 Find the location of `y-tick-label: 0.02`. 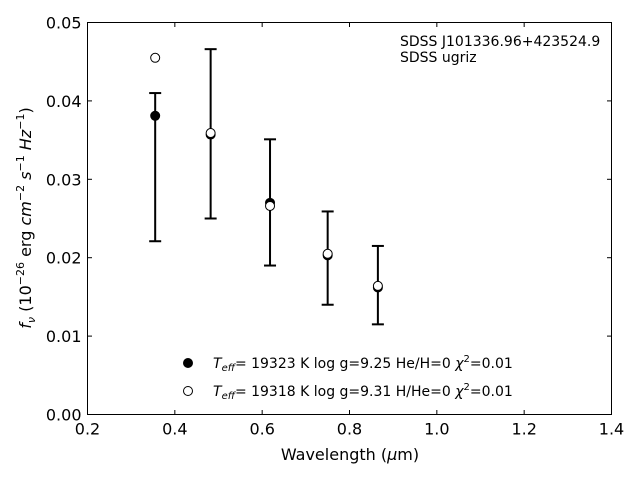

y-tick-label: 0.02 is located at coordinates (64, 258).